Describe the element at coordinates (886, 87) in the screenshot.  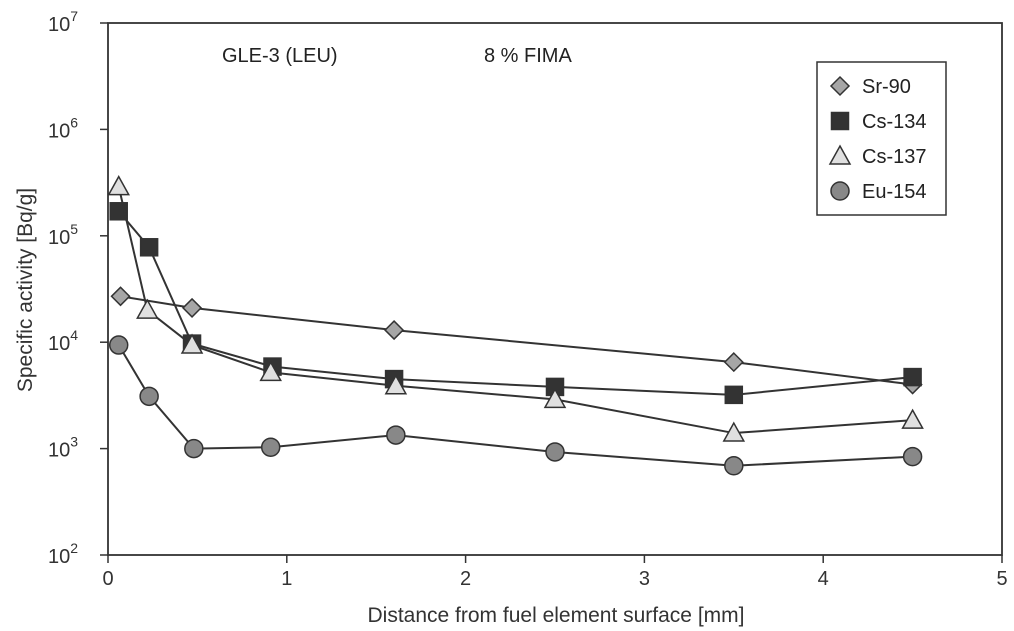
I see `legend-label-sr-90: Sr-90` at that location.